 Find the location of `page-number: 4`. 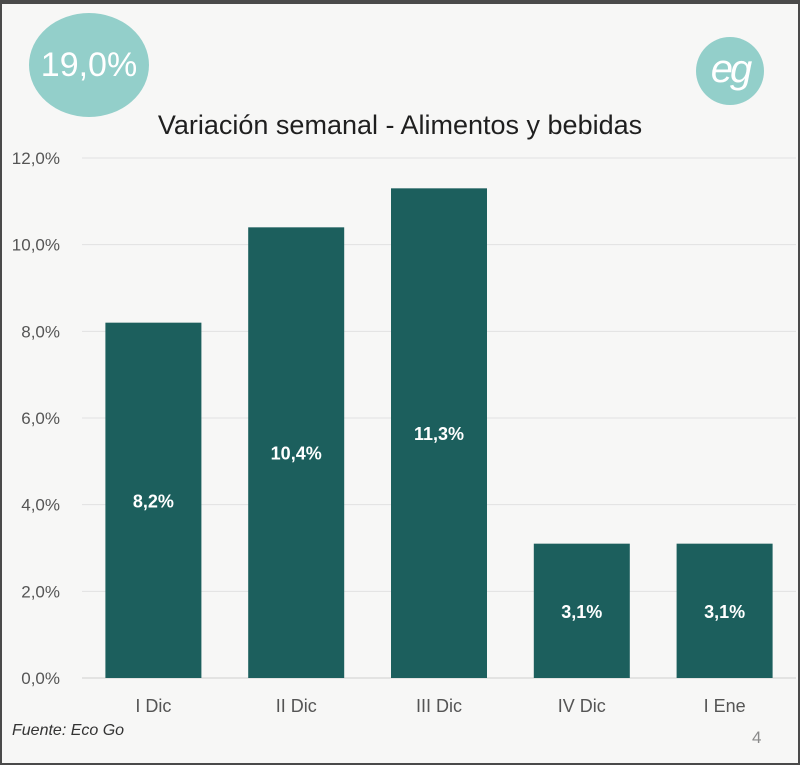

page-number: 4 is located at coordinates (757, 737).